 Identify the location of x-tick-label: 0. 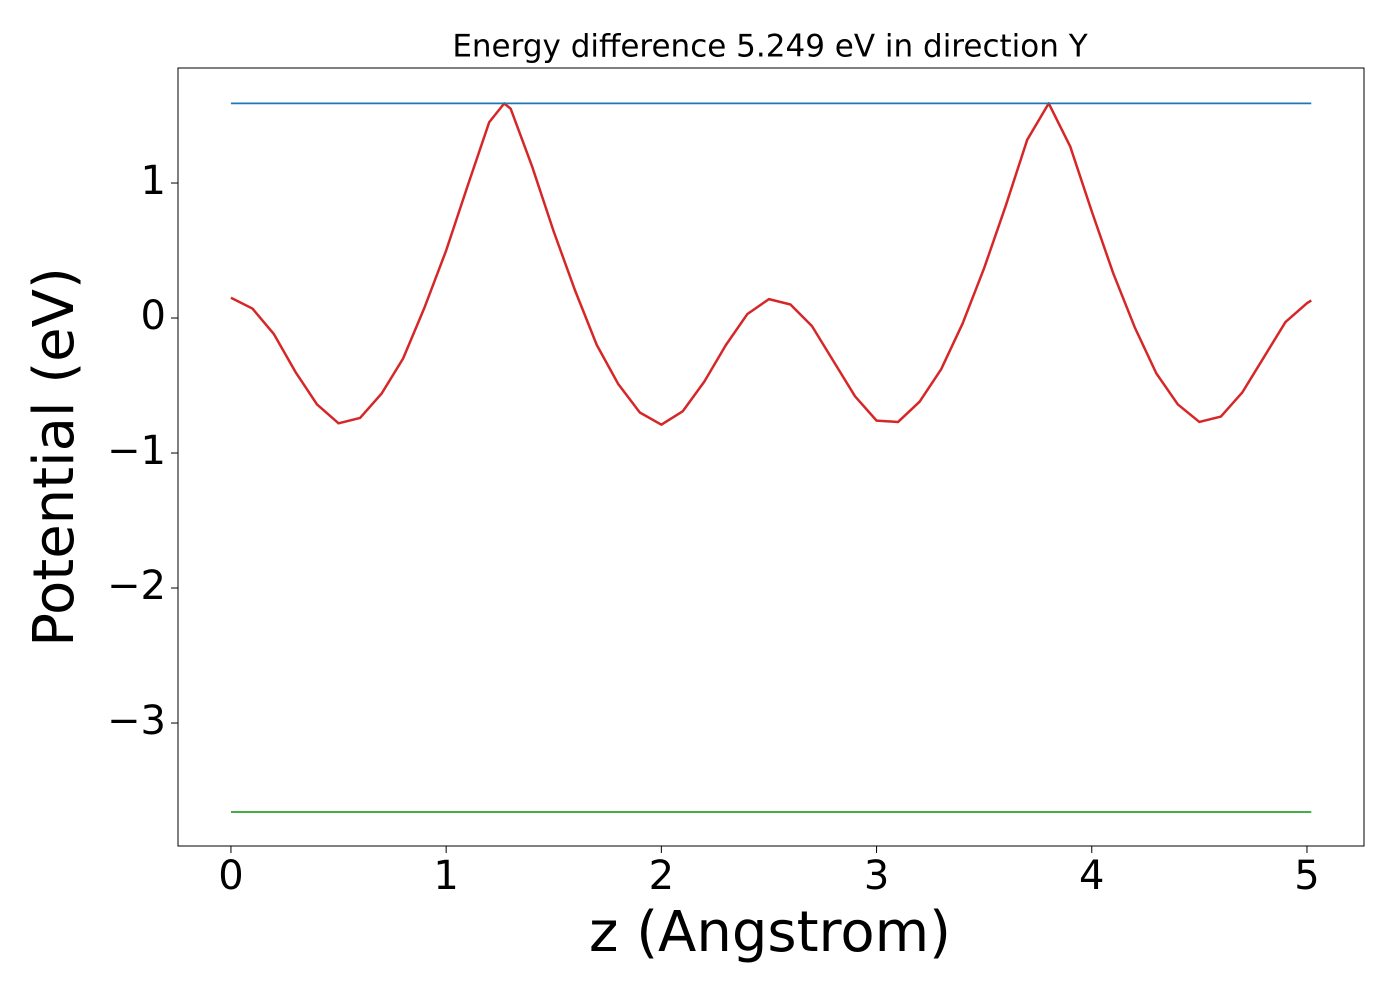
(230, 876).